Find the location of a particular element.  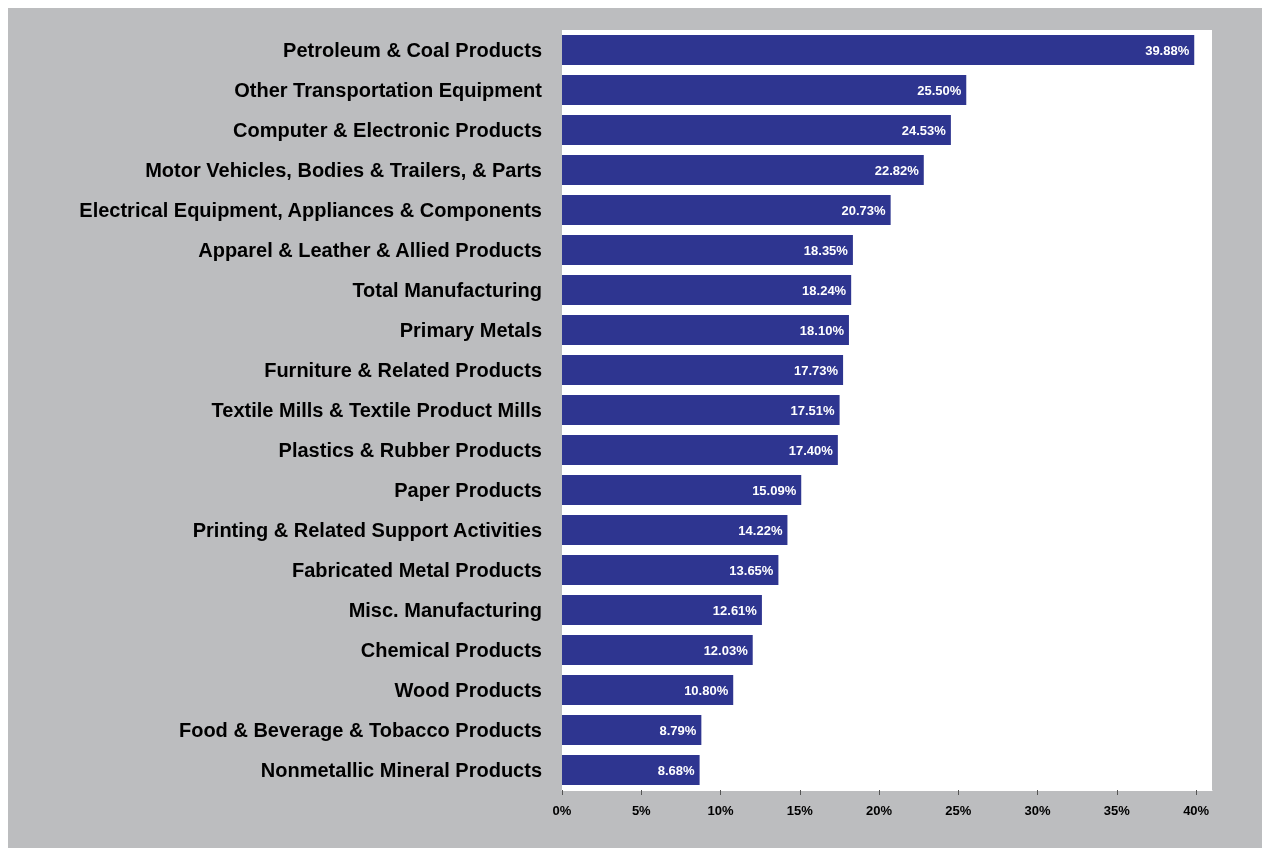

y-tick-label: Petroleum & Coal Products is located at coordinates (412, 50).